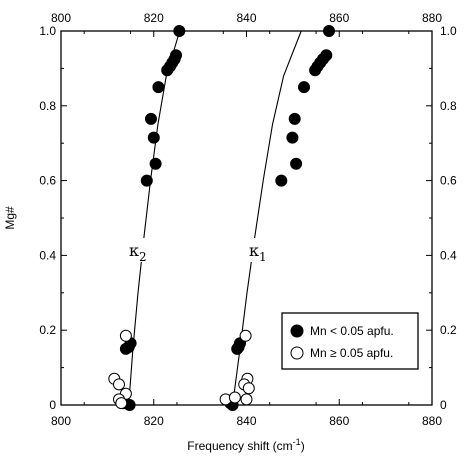  What do you see at coordinates (52, 405) in the screenshot?
I see `y-tick-label: 0` at bounding box center [52, 405].